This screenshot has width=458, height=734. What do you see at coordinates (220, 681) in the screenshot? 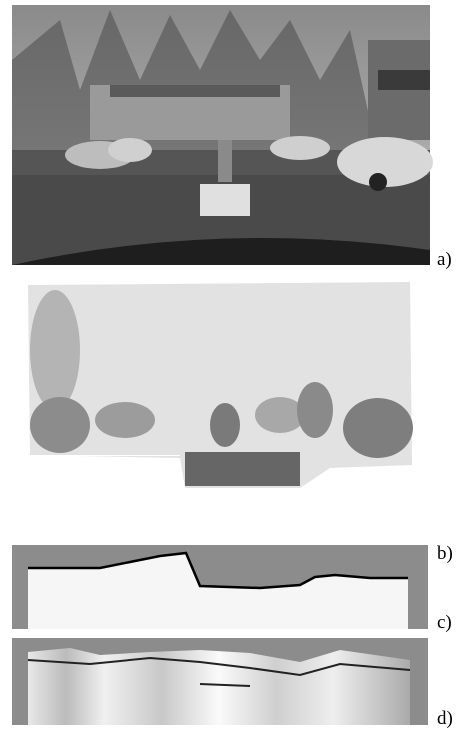
I see `cost-image` at bounding box center [220, 681].